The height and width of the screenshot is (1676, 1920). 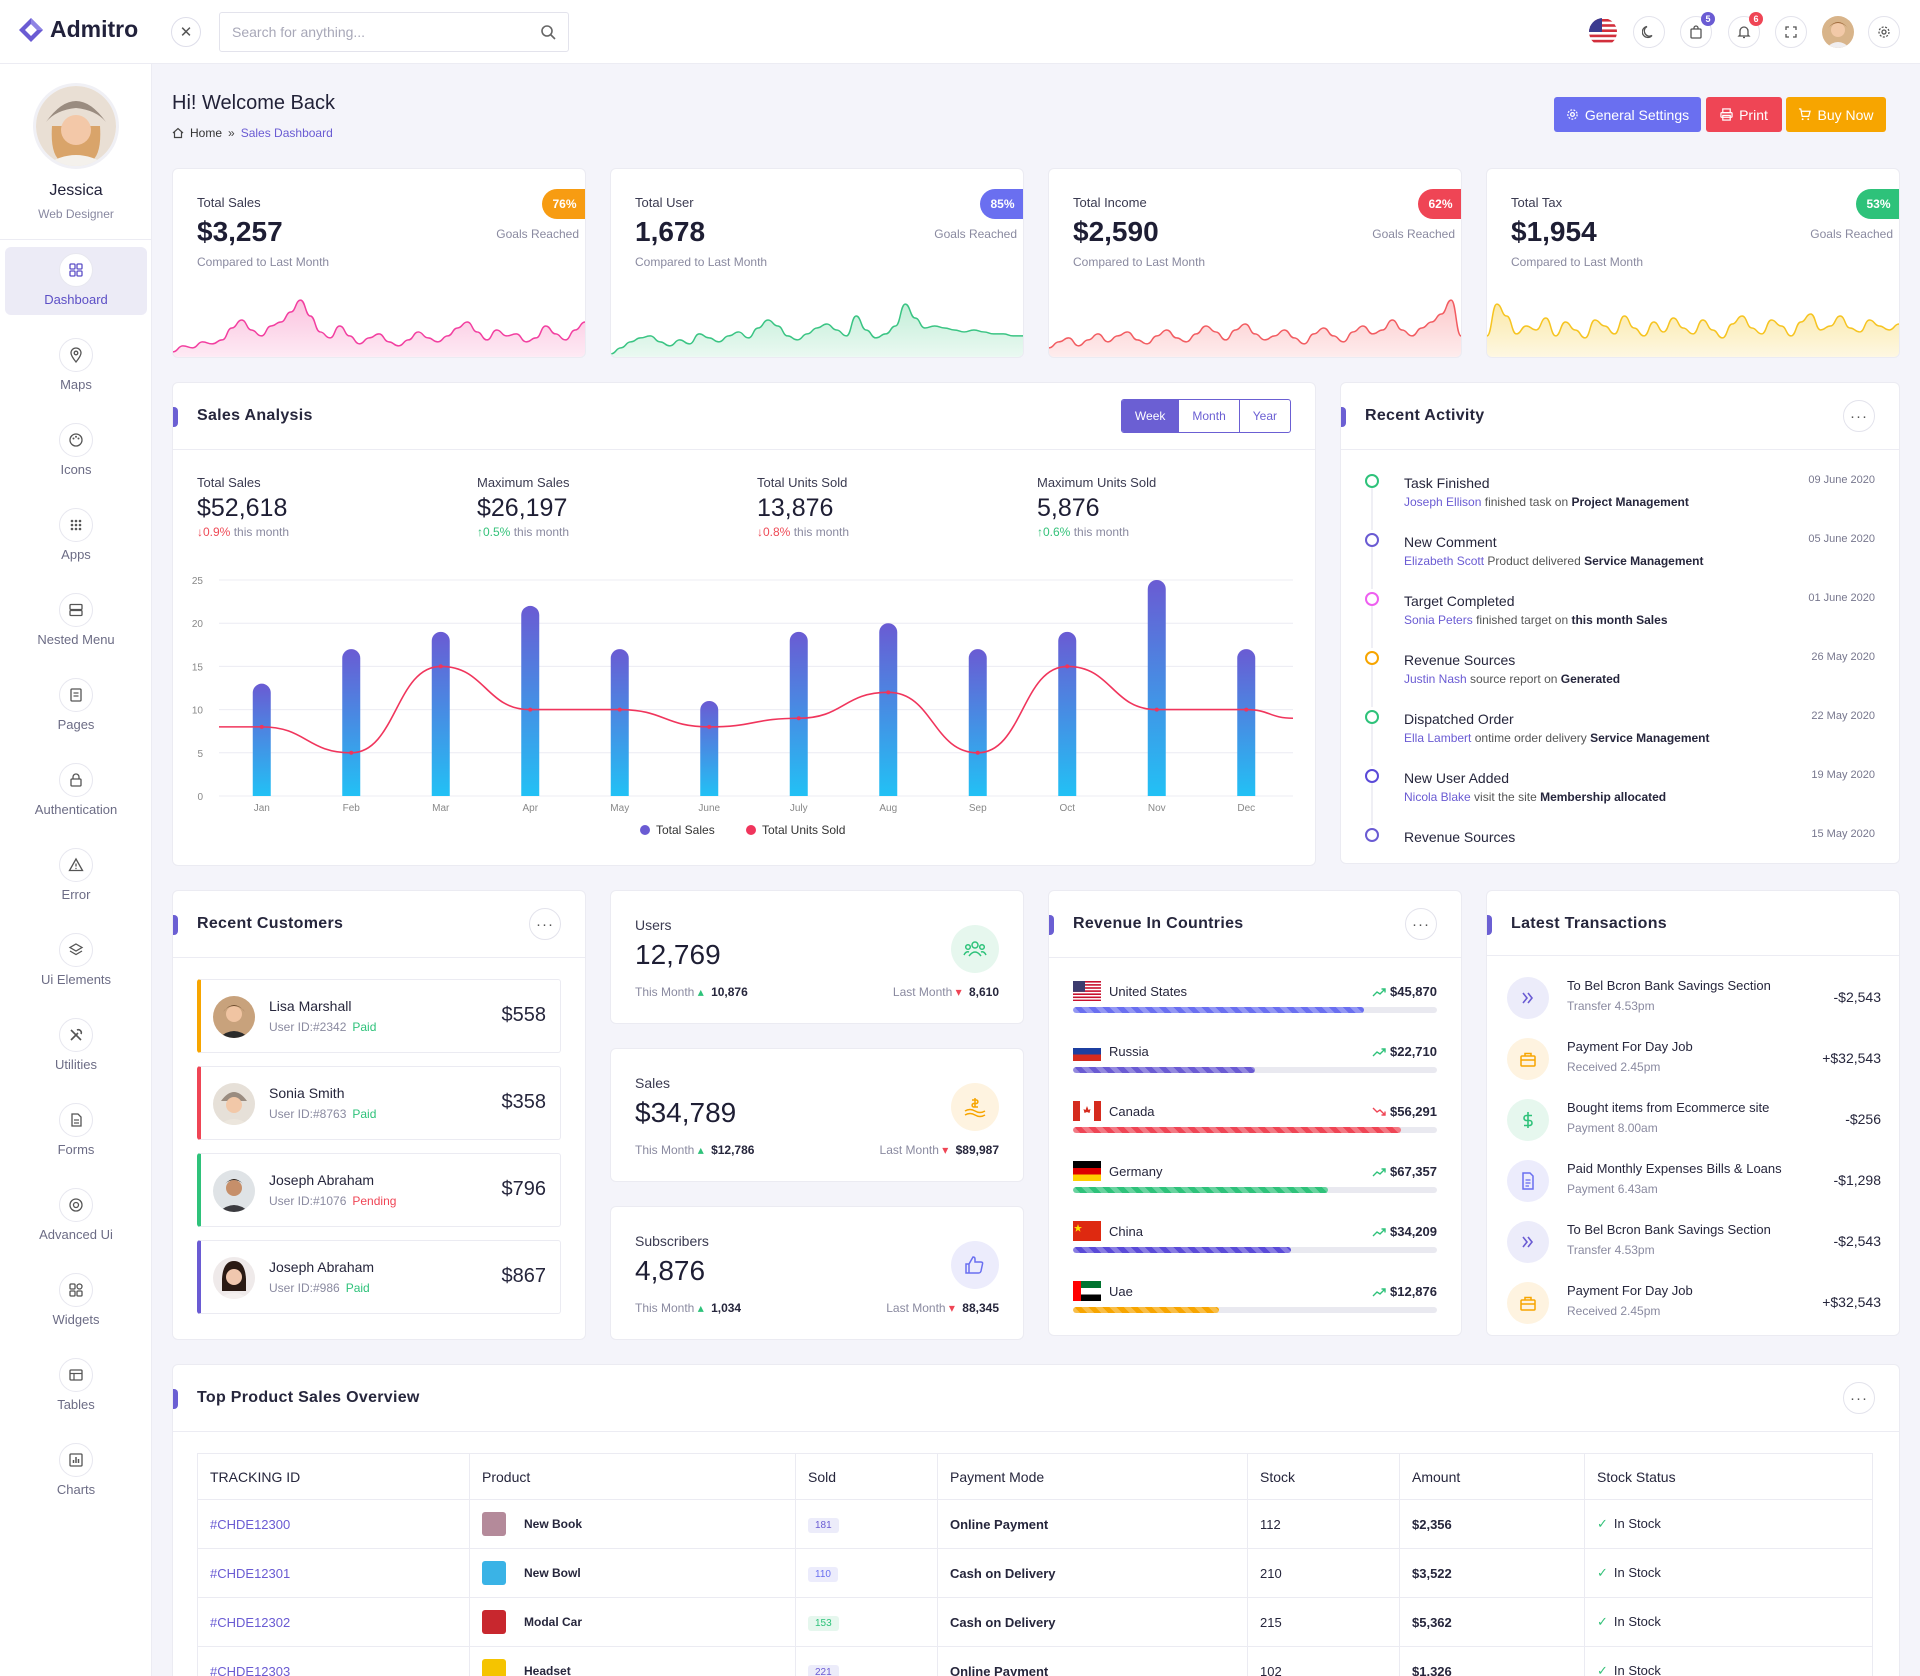 I want to click on tab-month: Month, so click(x=1208, y=416).